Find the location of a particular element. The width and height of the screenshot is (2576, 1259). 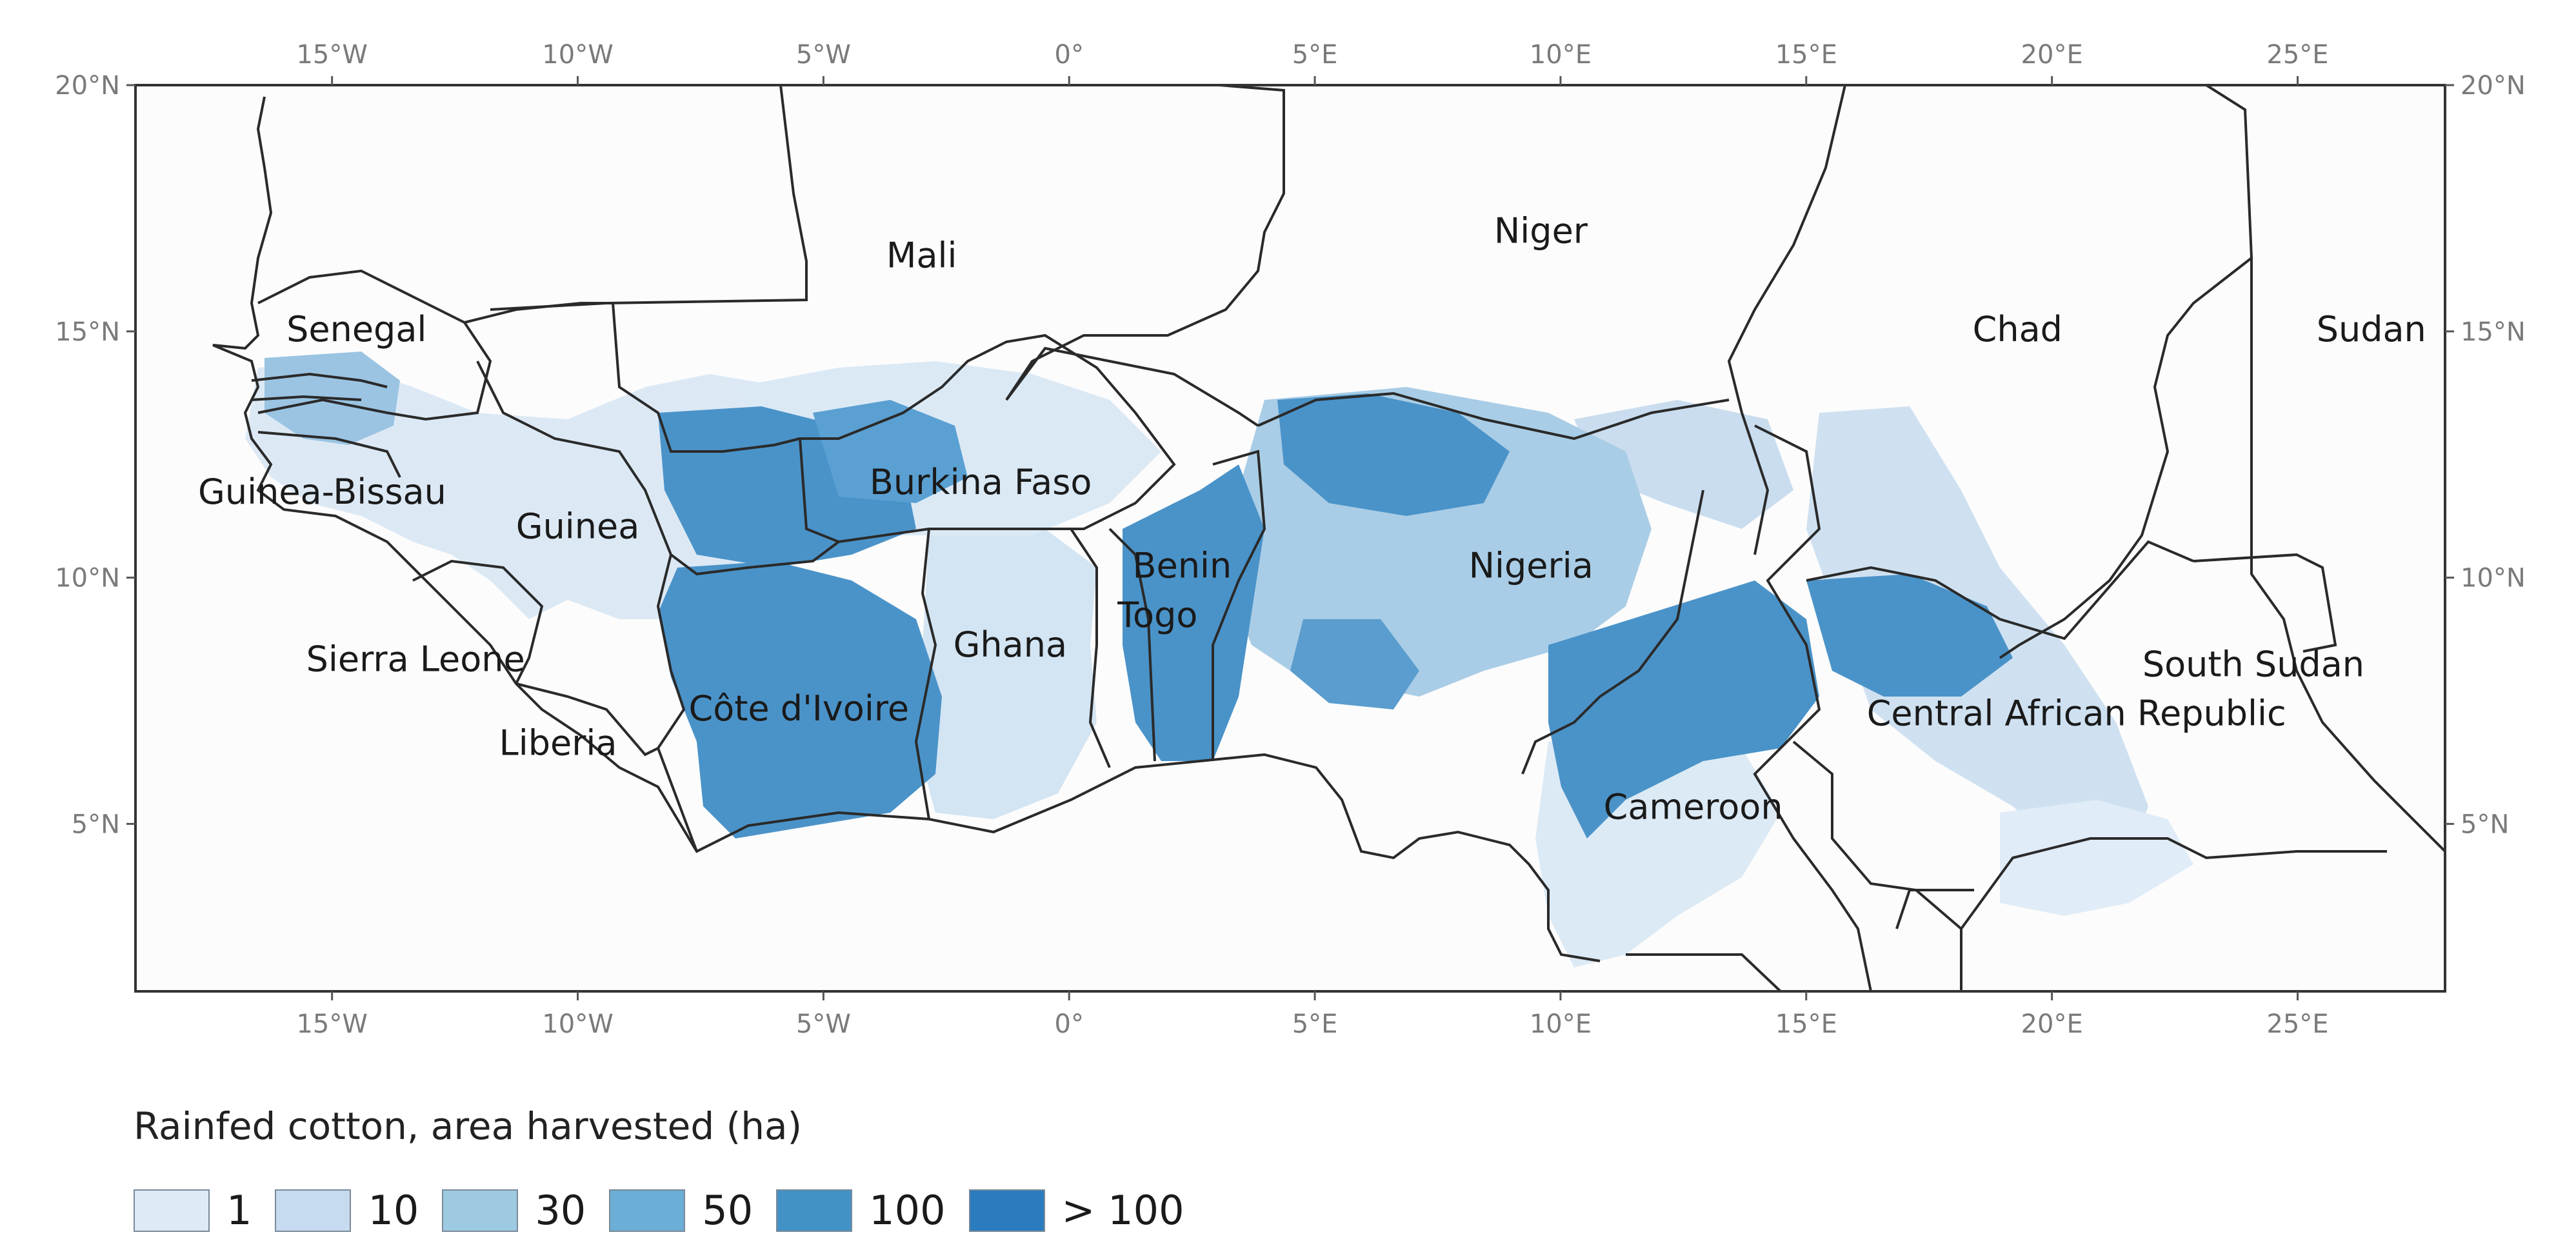

country-label-togo: Togo is located at coordinates (1157, 615).